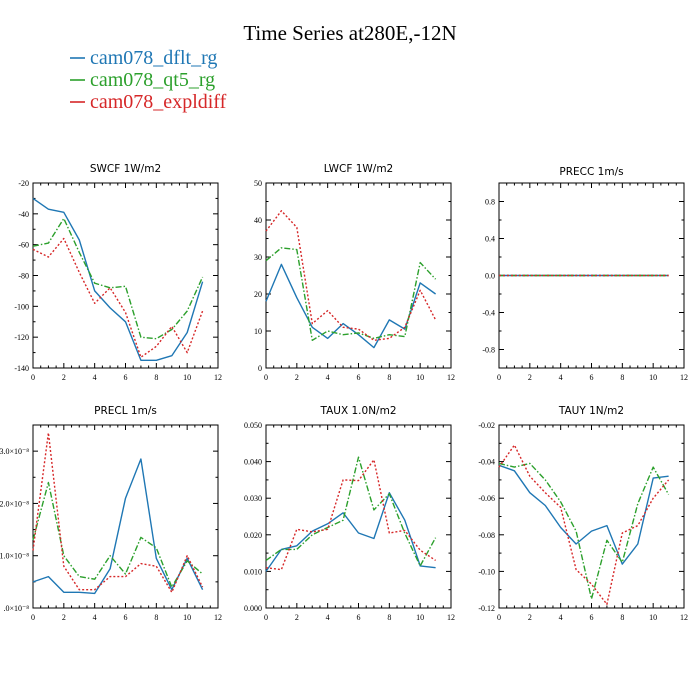 Image resolution: width=700 pixels, height=700 pixels. I want to click on y-tick-label: -100, so click(21, 306).